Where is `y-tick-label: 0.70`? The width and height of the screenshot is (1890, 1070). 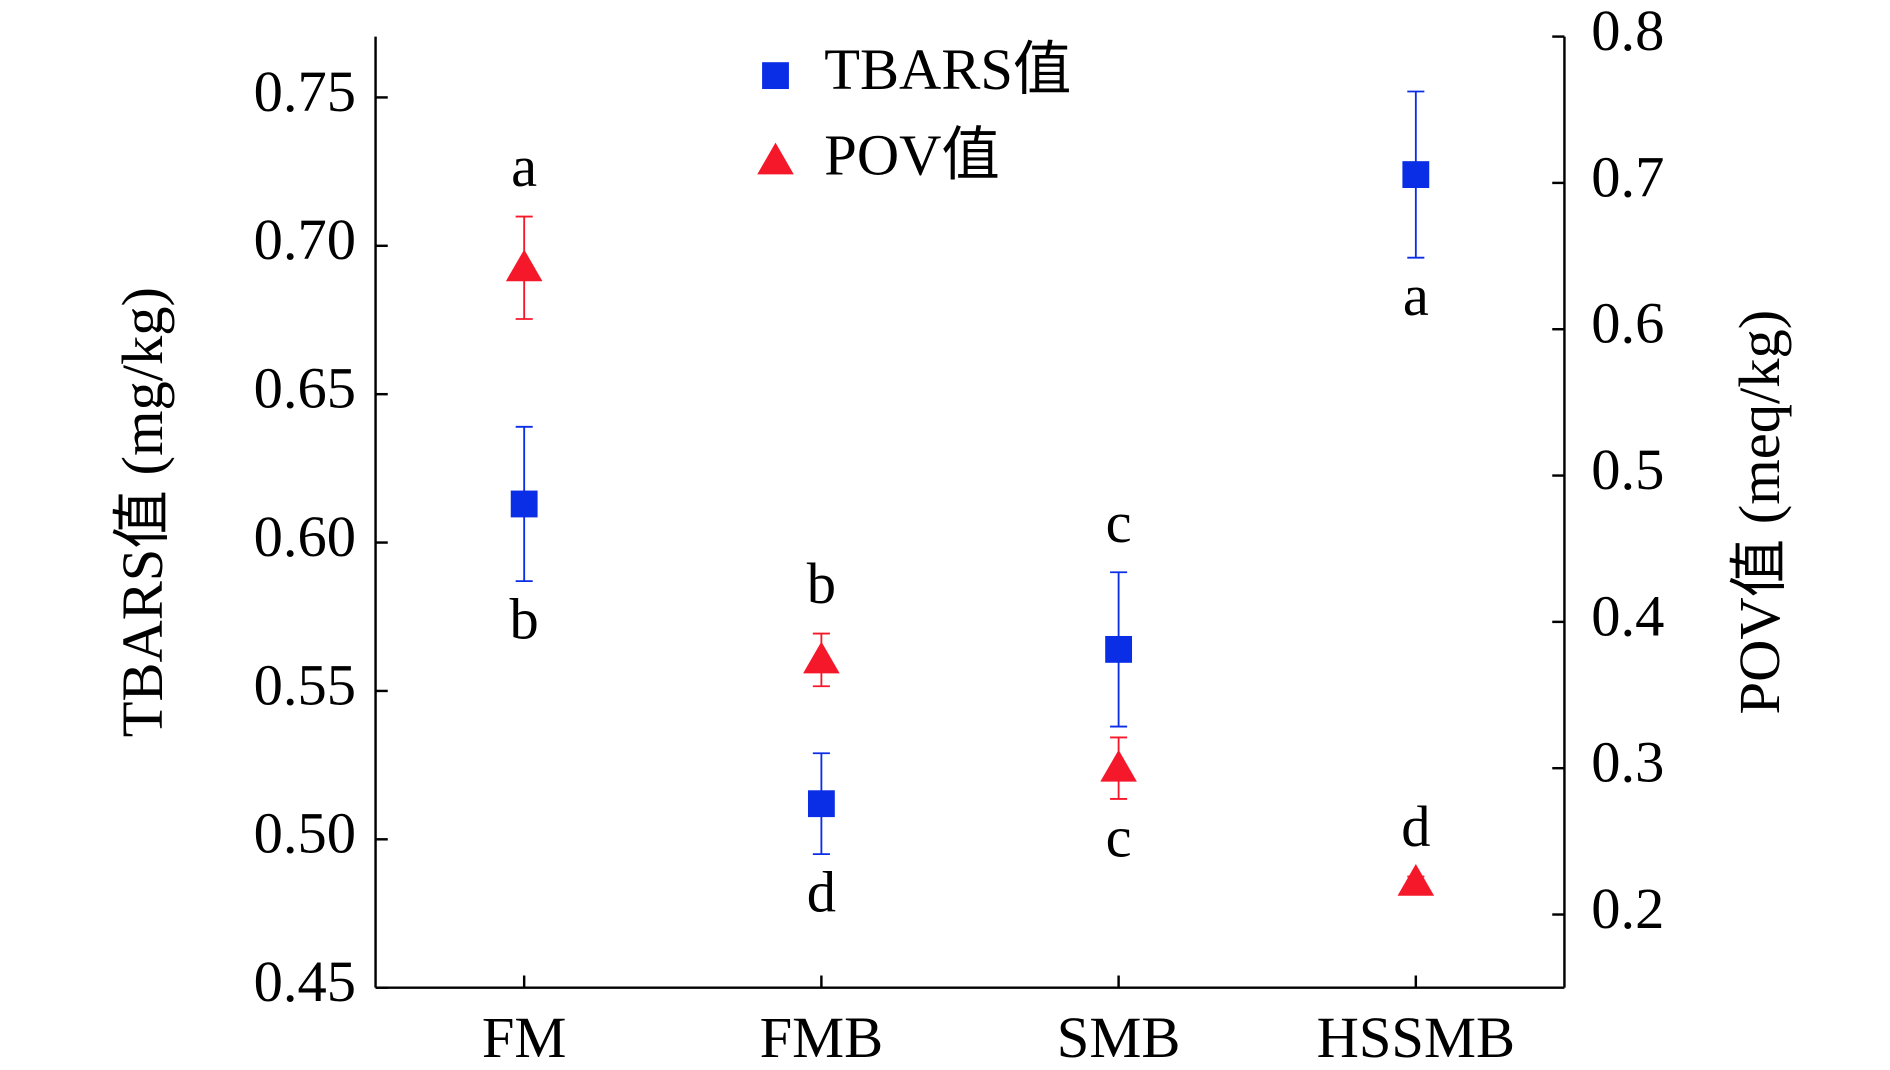 y-tick-label: 0.70 is located at coordinates (305, 239).